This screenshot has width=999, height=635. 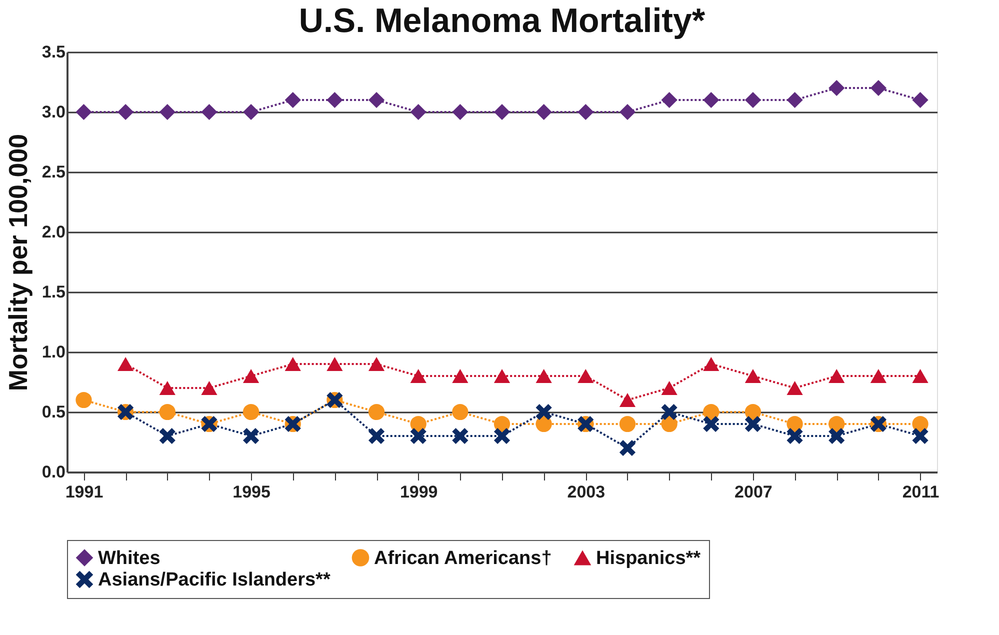 I want to click on y-tick-label: 2.5, so click(x=54, y=172).